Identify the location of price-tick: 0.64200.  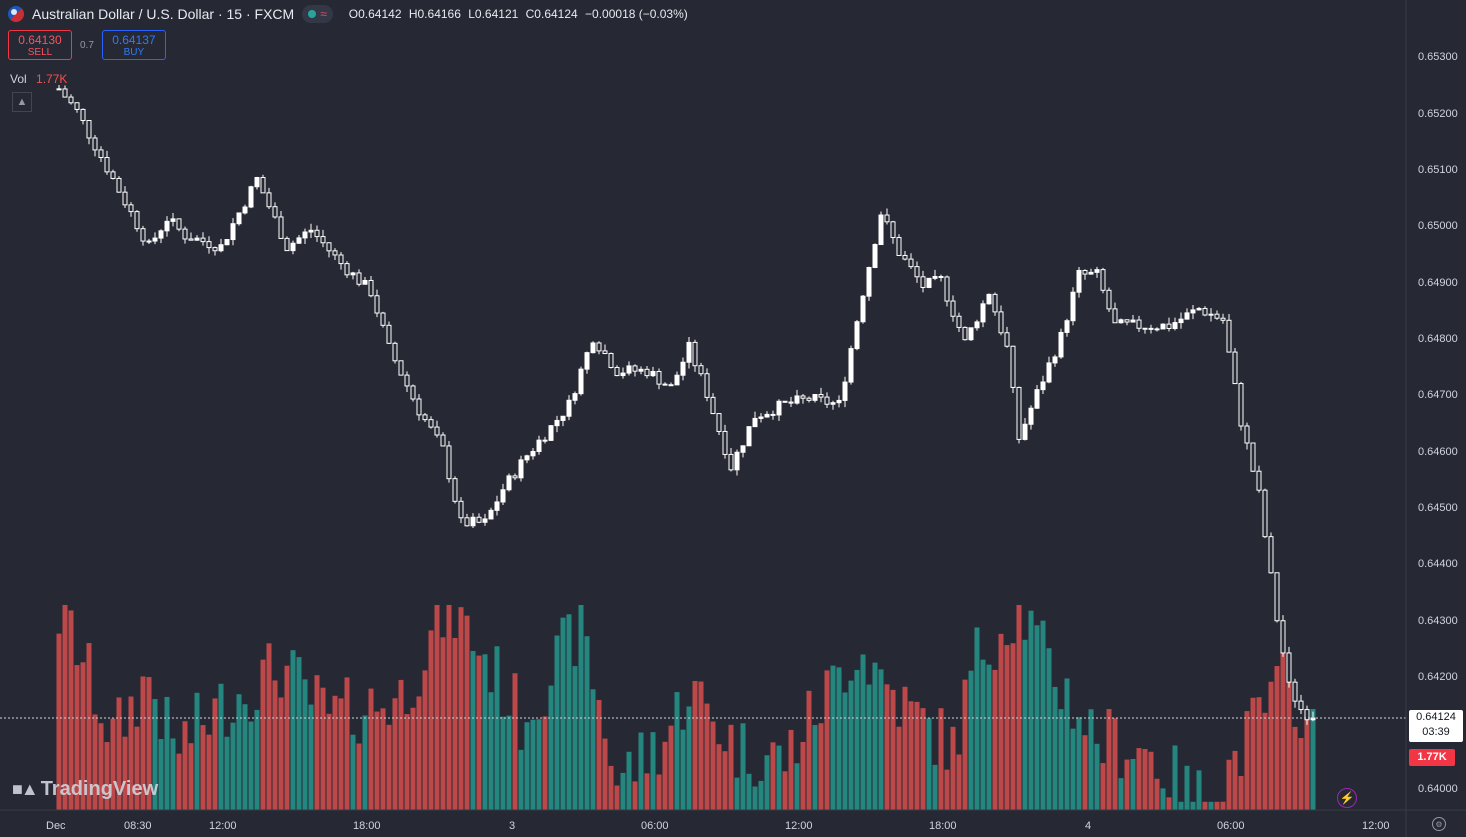
(1438, 677).